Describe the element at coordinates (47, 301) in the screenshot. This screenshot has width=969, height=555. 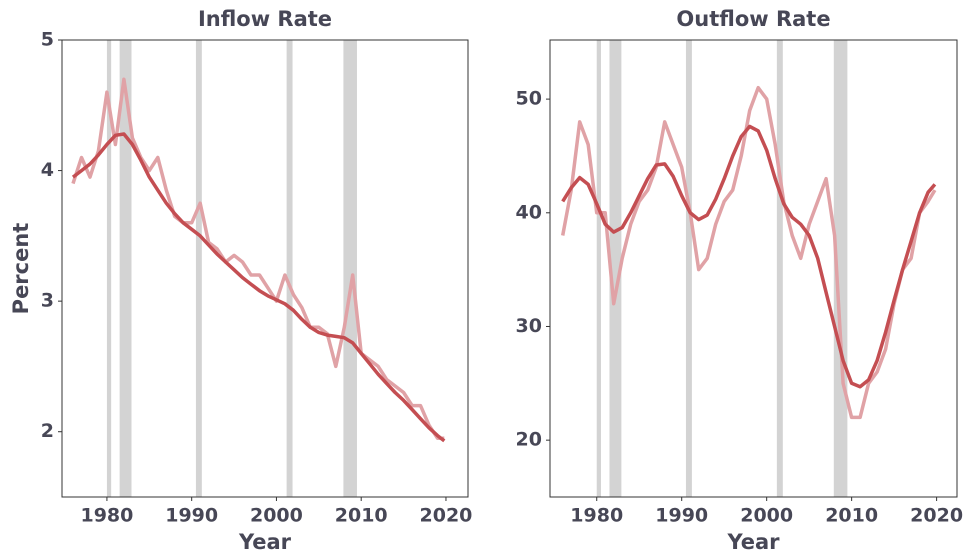
I see `y-tick-label: 3` at that location.